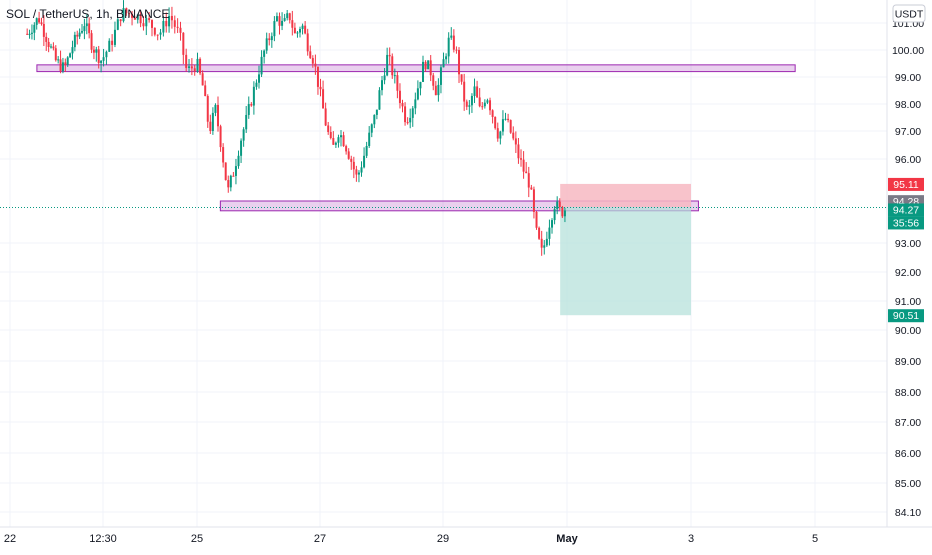 This screenshot has width=932, height=555. Describe the element at coordinates (411, 539) in the screenshot. I see `time-axis-labels: 22 12:30 25 27 29 May 3 5` at that location.